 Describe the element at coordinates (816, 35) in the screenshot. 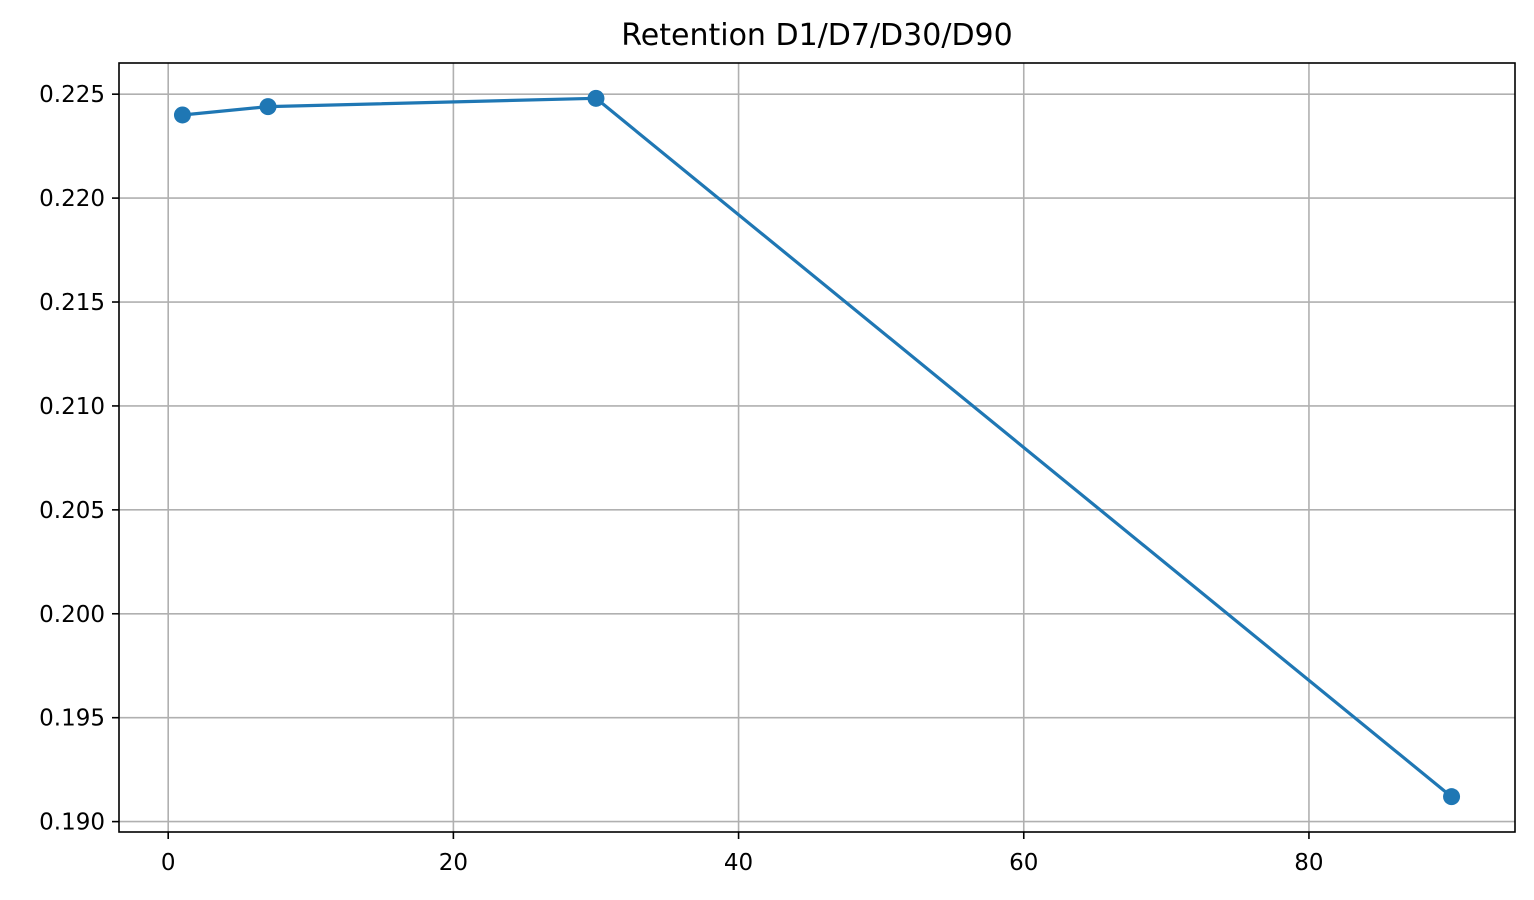

I see `chart-title: Retention D1/D7/D30/D90` at that location.